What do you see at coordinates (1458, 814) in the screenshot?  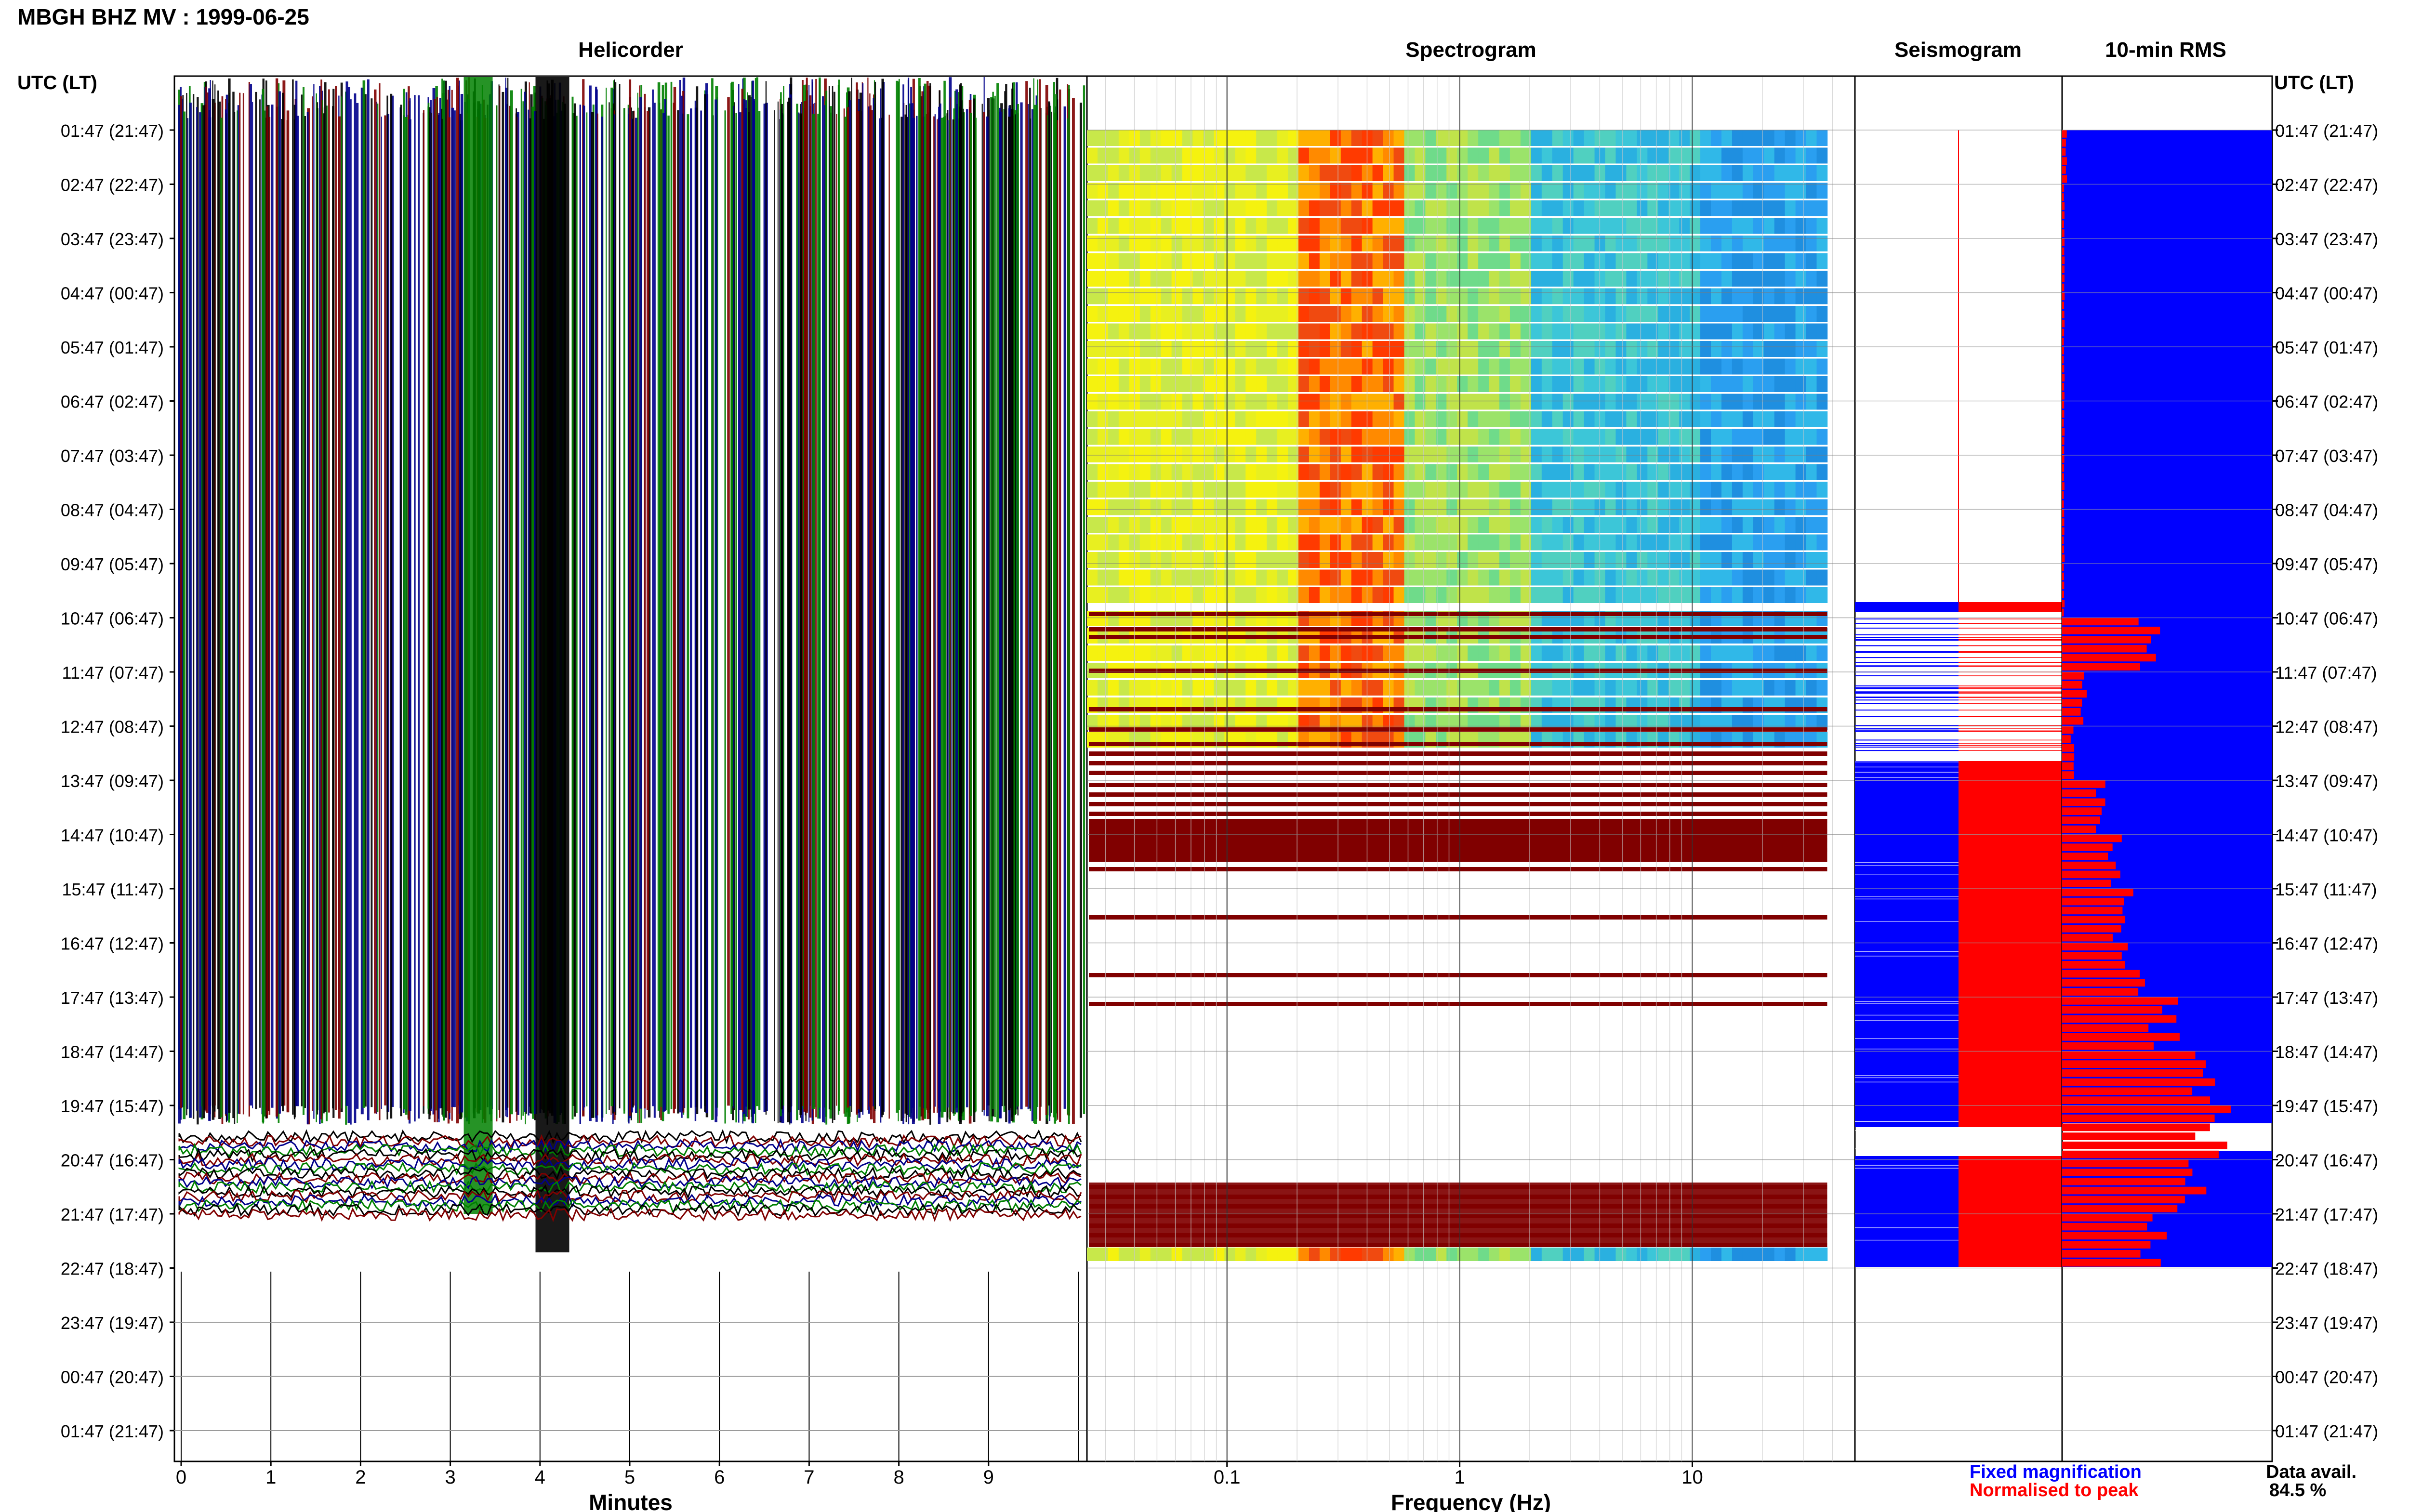 I see `spectrogram-gap-band` at bounding box center [1458, 814].